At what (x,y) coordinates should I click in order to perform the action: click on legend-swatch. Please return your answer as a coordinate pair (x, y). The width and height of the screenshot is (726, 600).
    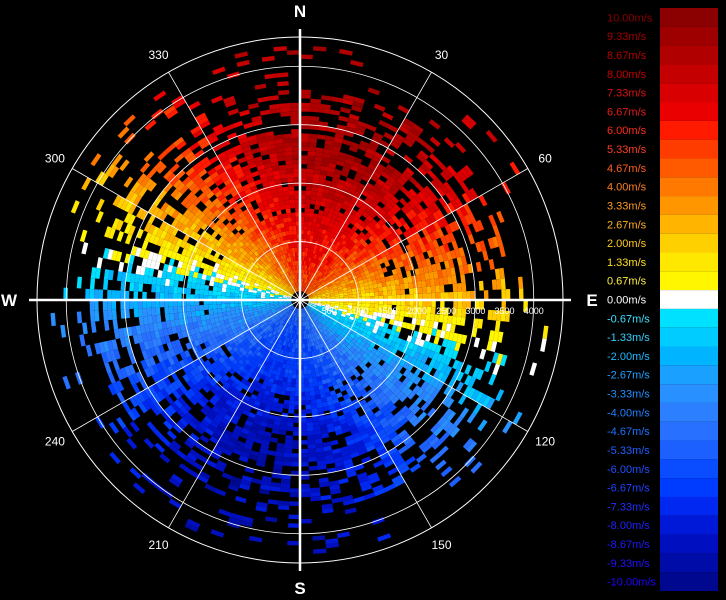
    Looking at the image, I should click on (689, 581).